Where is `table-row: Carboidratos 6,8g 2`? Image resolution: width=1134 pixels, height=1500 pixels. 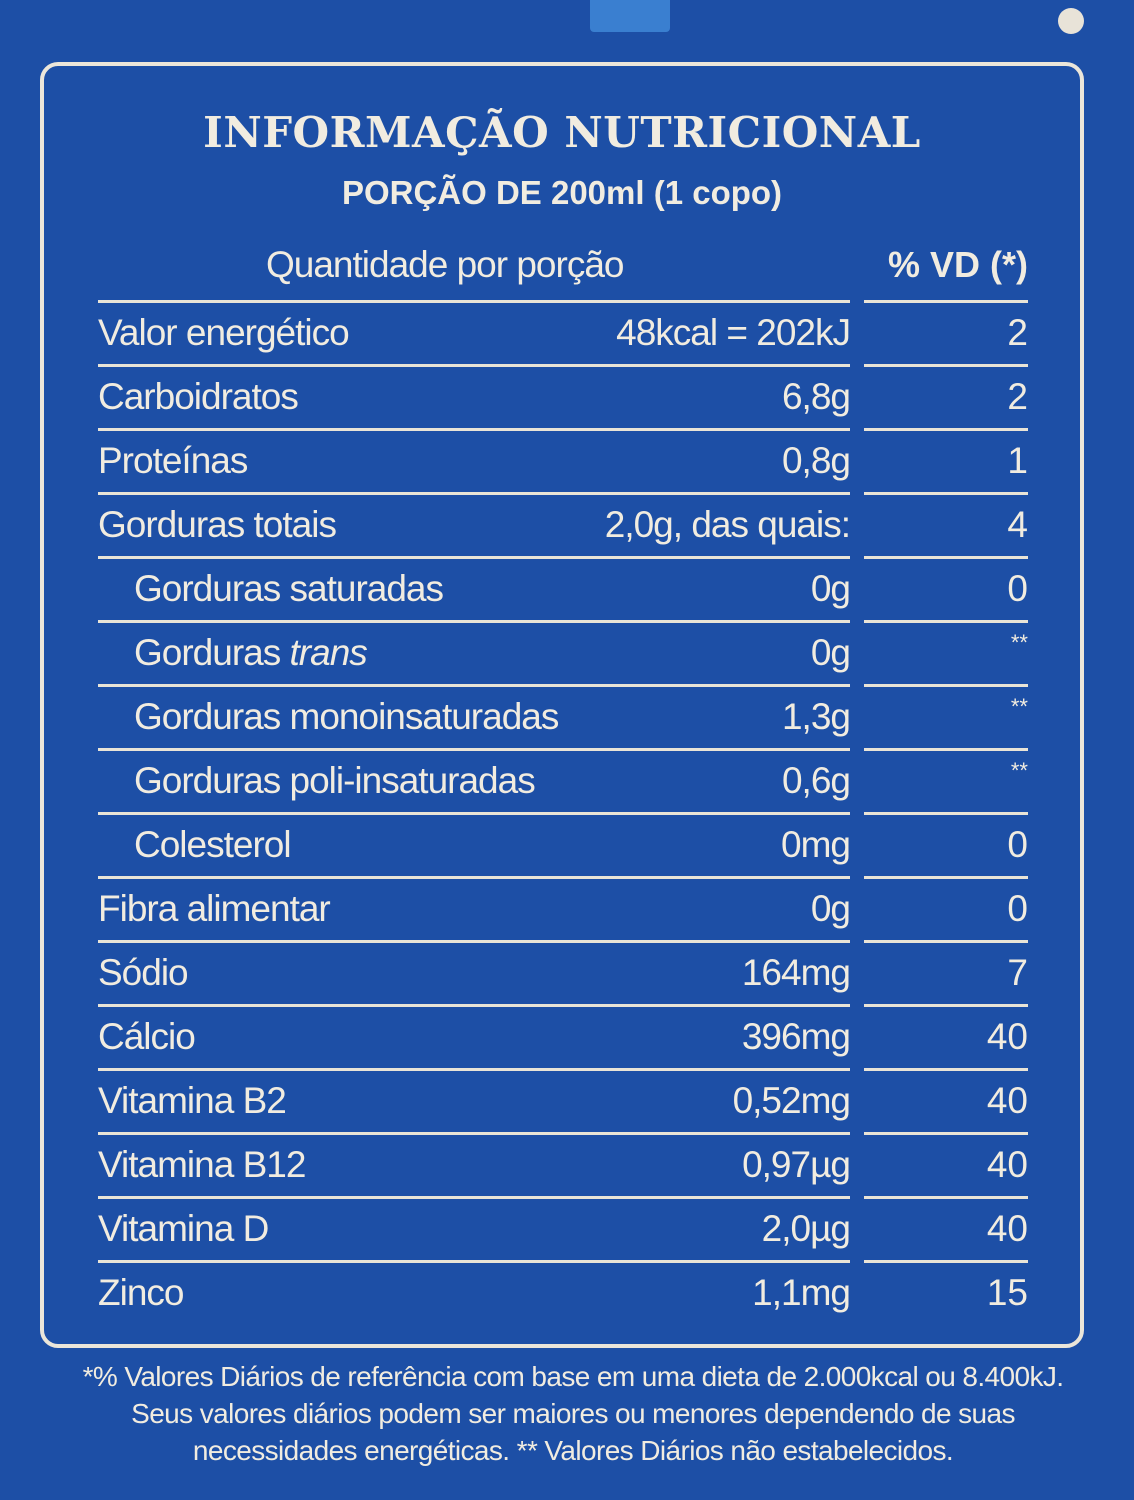 table-row: Carboidratos 6,8g 2 is located at coordinates (563, 396).